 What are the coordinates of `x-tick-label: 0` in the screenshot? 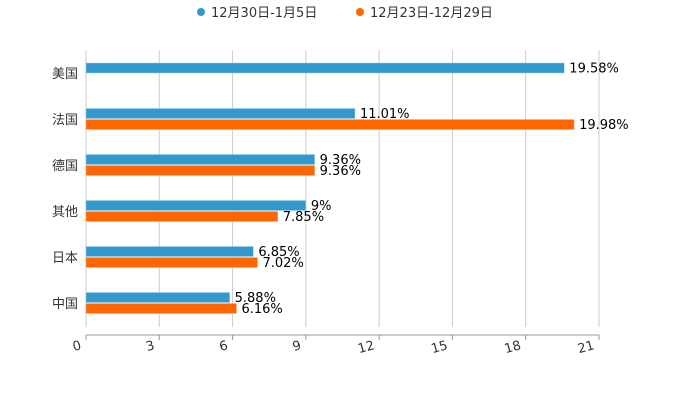 It's located at (77, 346).